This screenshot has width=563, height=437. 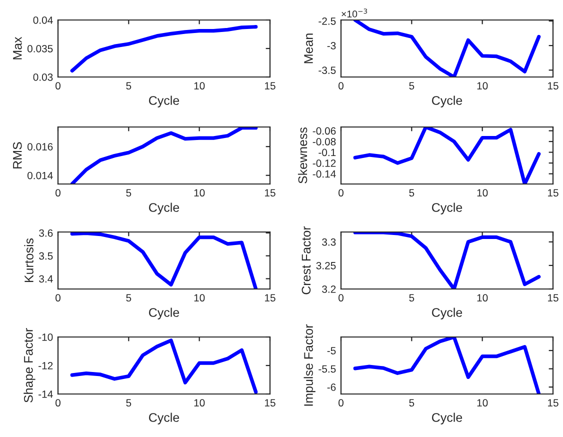 I want to click on y-tick-label: -5.5, so click(x=327, y=369).